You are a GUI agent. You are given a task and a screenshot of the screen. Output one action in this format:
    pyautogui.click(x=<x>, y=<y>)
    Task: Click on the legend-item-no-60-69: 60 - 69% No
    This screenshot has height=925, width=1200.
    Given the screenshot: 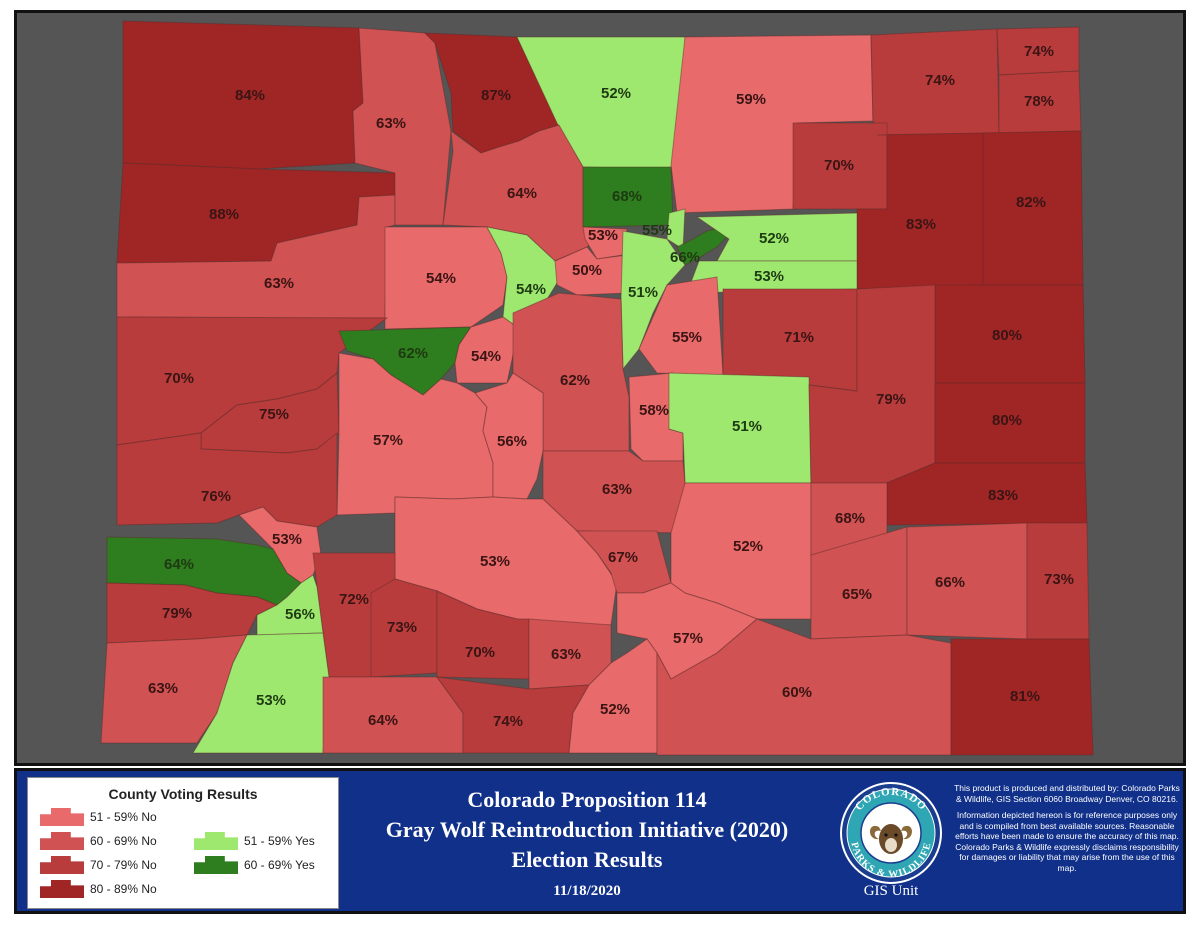 What is the action you would take?
    pyautogui.click(x=98, y=841)
    